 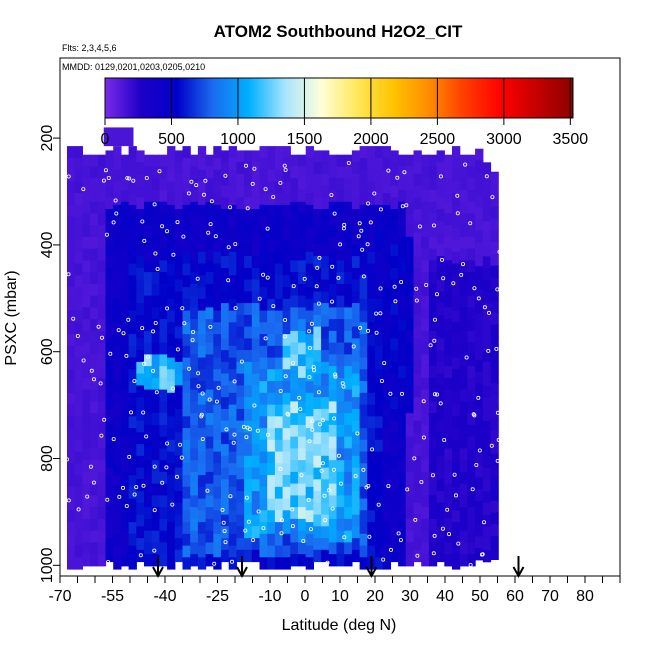 I want to click on x-tick-label: 70, so click(x=550, y=596).